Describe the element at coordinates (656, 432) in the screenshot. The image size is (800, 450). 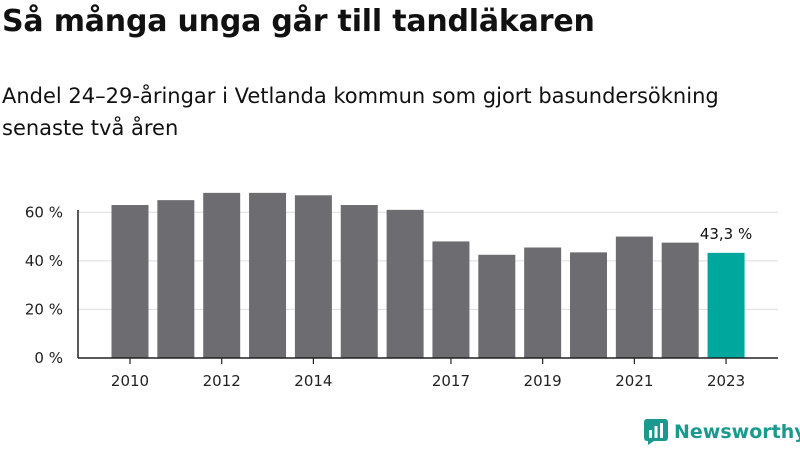
I see `newsworthy-logo-icon` at that location.